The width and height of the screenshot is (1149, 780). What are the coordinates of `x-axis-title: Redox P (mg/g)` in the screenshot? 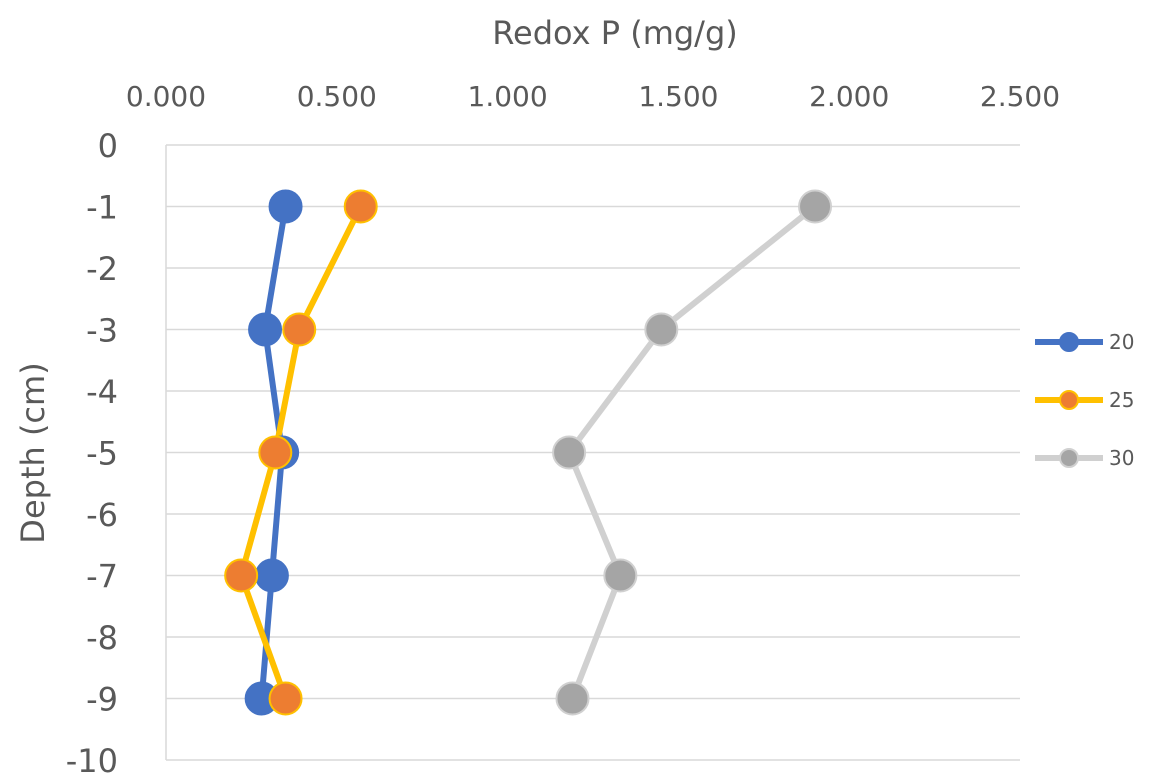 It's located at (615, 33).